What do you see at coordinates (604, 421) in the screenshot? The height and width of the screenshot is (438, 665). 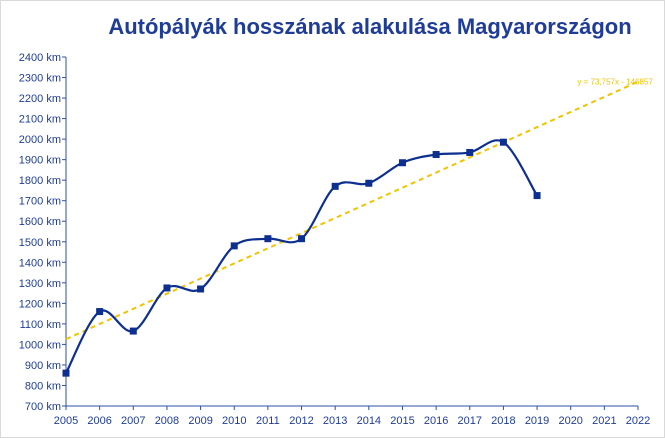 I see `x-tick-label: 2021` at bounding box center [604, 421].